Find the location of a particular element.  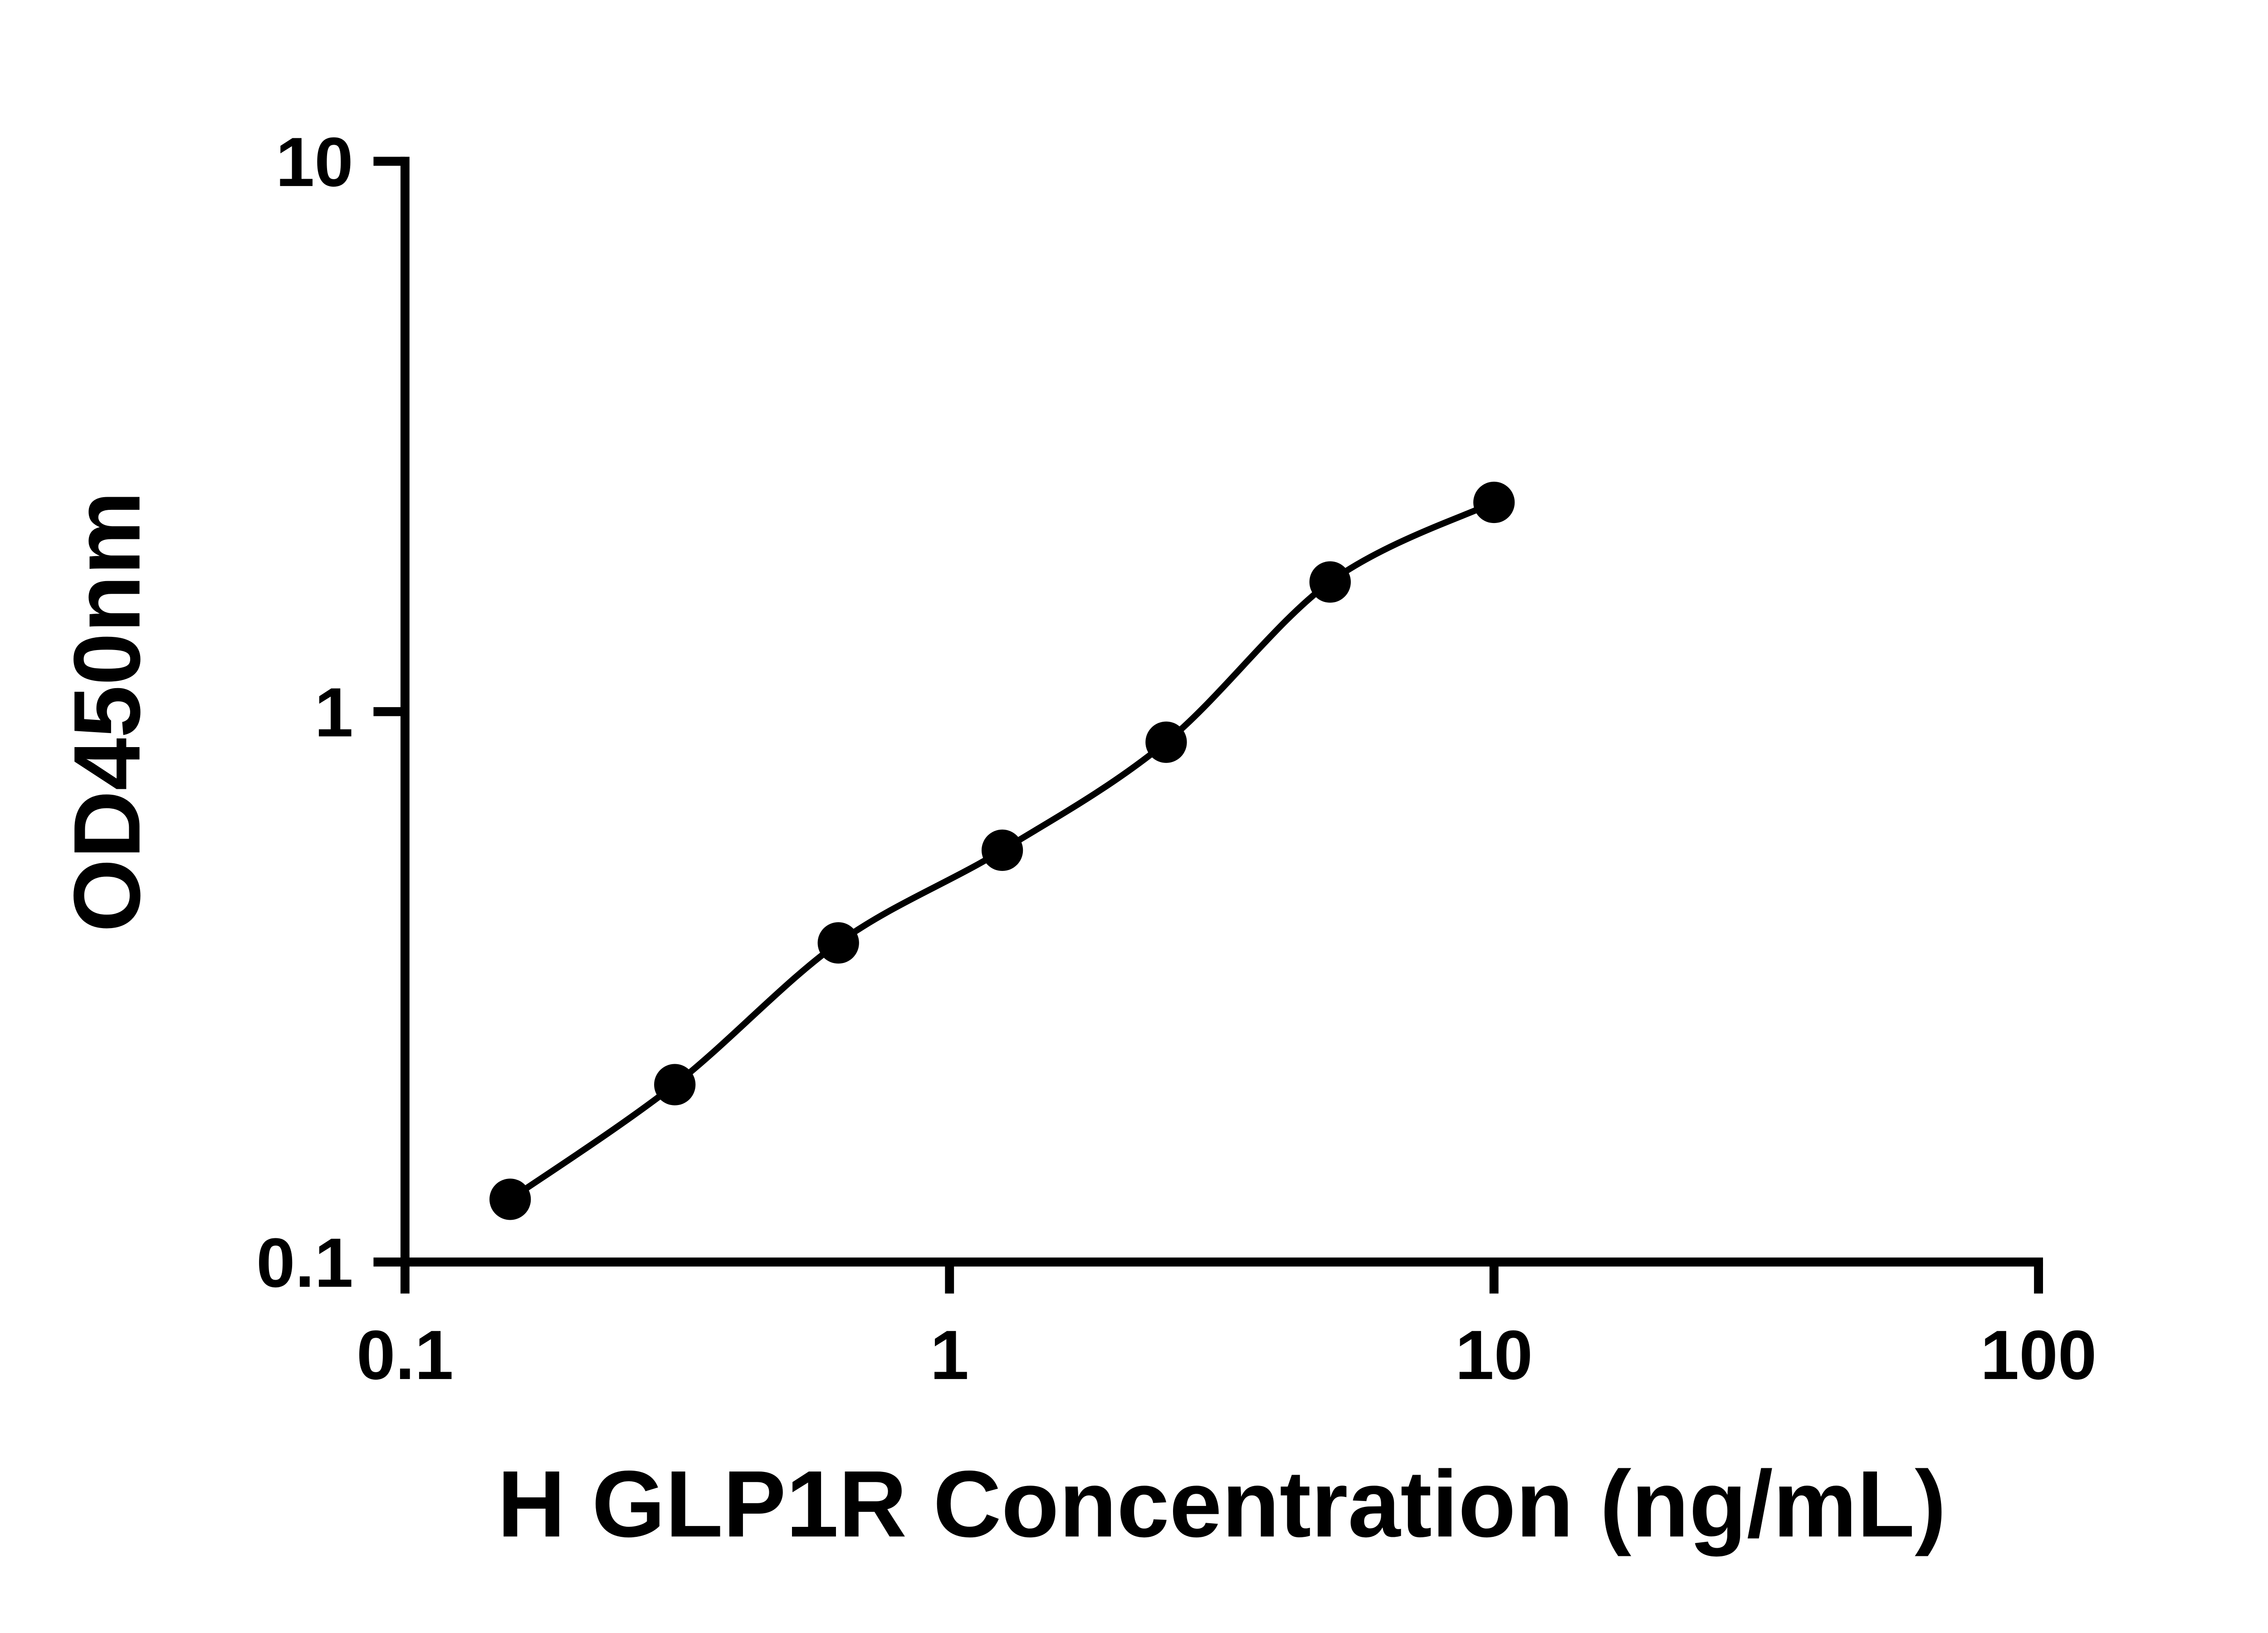

x-tick-label: 10 is located at coordinates (1494, 1355).